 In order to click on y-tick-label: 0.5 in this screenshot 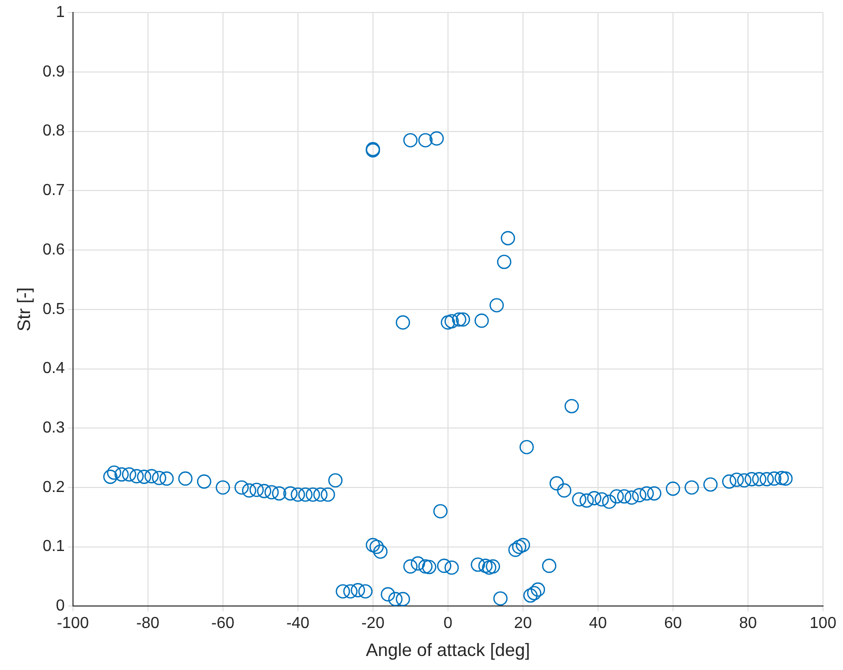, I will do `click(53, 309)`.